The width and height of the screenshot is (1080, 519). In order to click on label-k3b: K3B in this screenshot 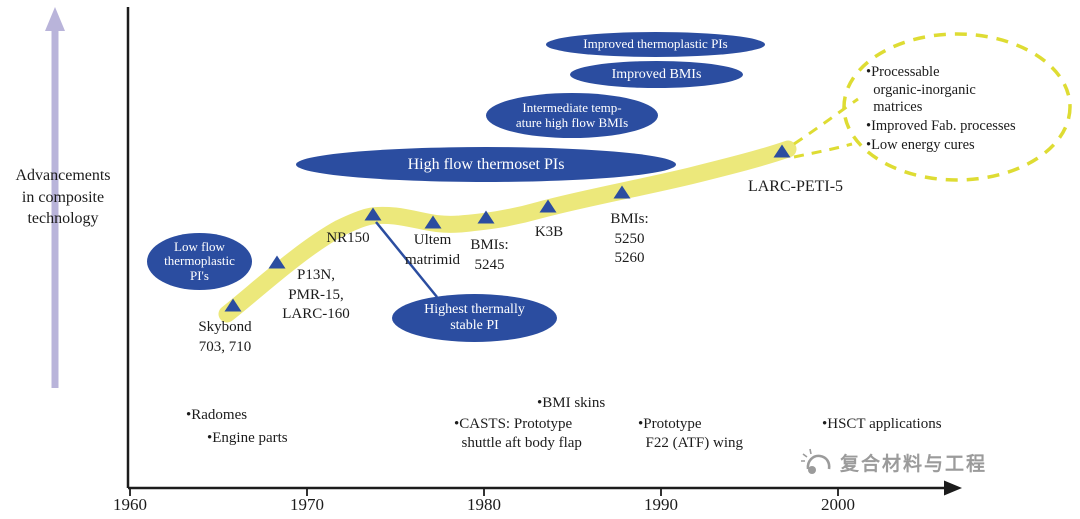, I will do `click(549, 232)`.